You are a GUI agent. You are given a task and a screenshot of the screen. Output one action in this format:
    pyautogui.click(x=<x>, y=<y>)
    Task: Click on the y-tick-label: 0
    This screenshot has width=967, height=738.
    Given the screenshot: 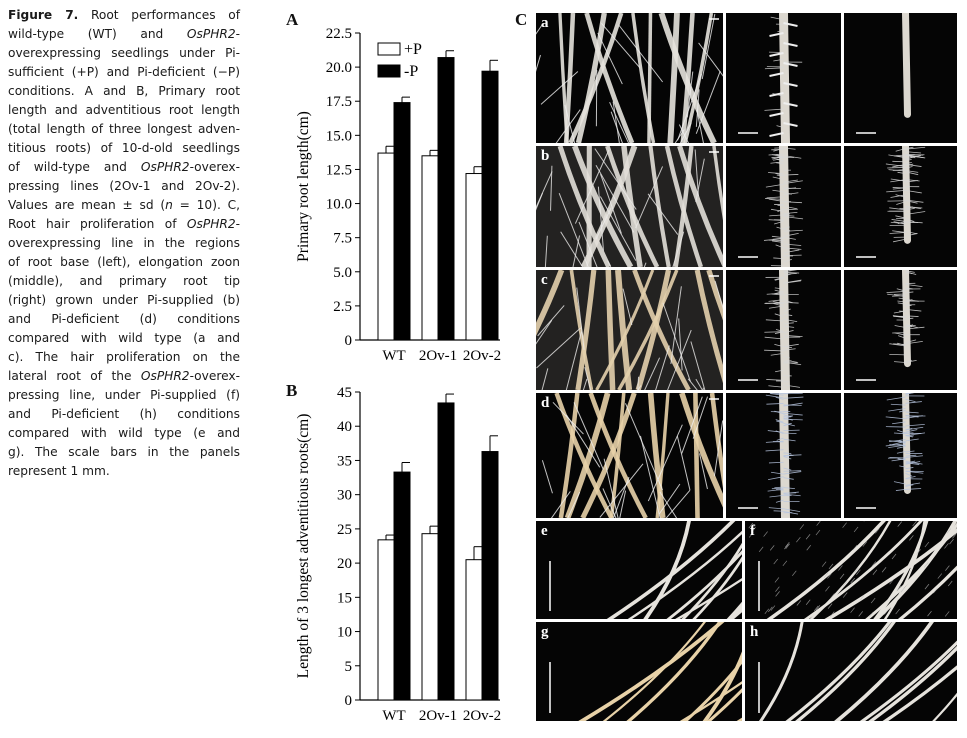 What is the action you would take?
    pyautogui.click(x=349, y=701)
    